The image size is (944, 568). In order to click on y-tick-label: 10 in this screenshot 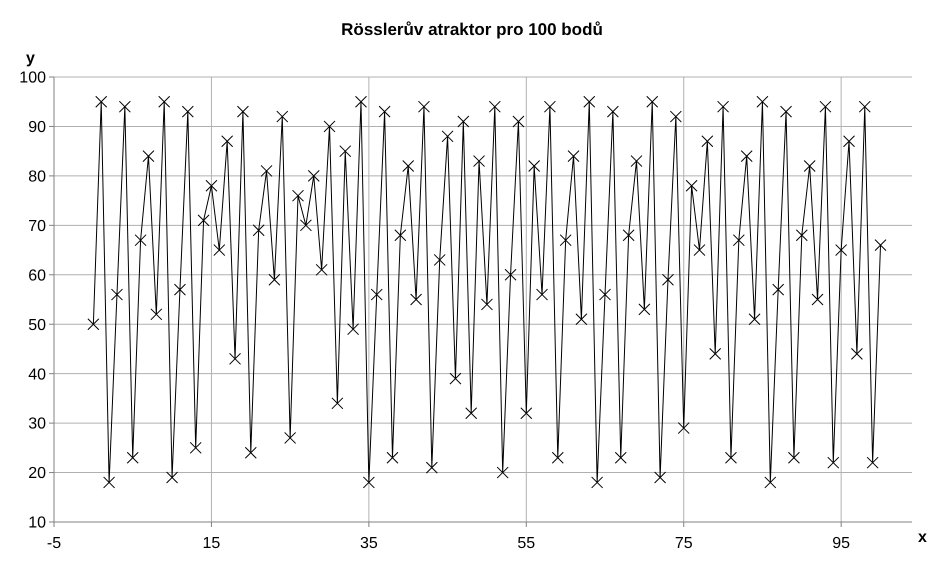, I will do `click(37, 523)`.